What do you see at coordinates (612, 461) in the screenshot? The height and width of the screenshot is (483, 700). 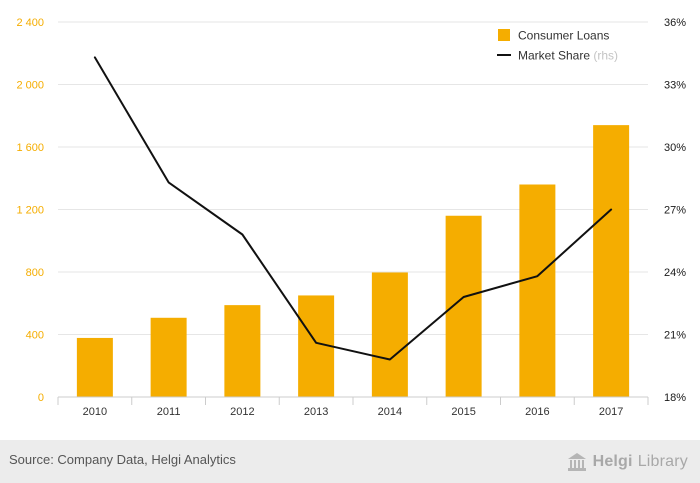 I see `brand-name-part1: Helgi` at bounding box center [612, 461].